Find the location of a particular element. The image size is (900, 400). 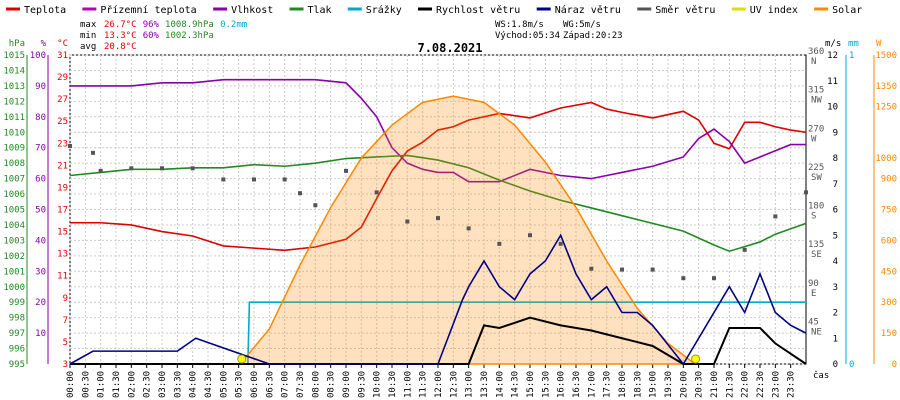

legend-label: UV index is located at coordinates (774, 10).